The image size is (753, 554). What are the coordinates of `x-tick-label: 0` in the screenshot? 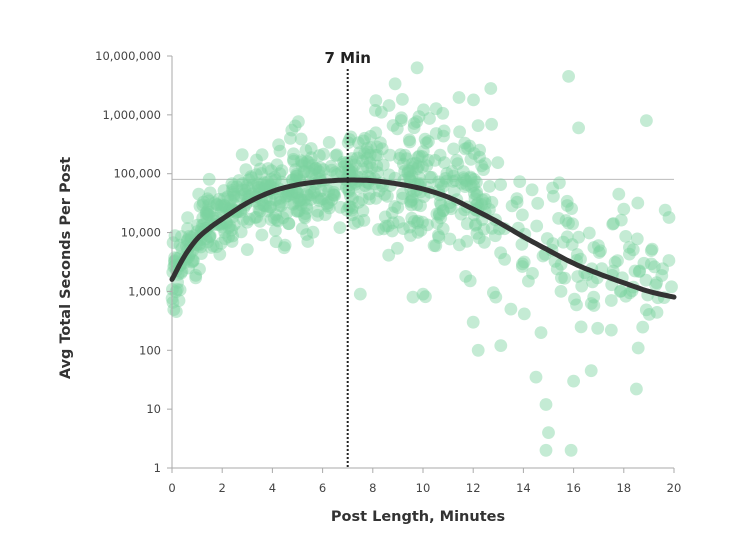 It's located at (171, 488).